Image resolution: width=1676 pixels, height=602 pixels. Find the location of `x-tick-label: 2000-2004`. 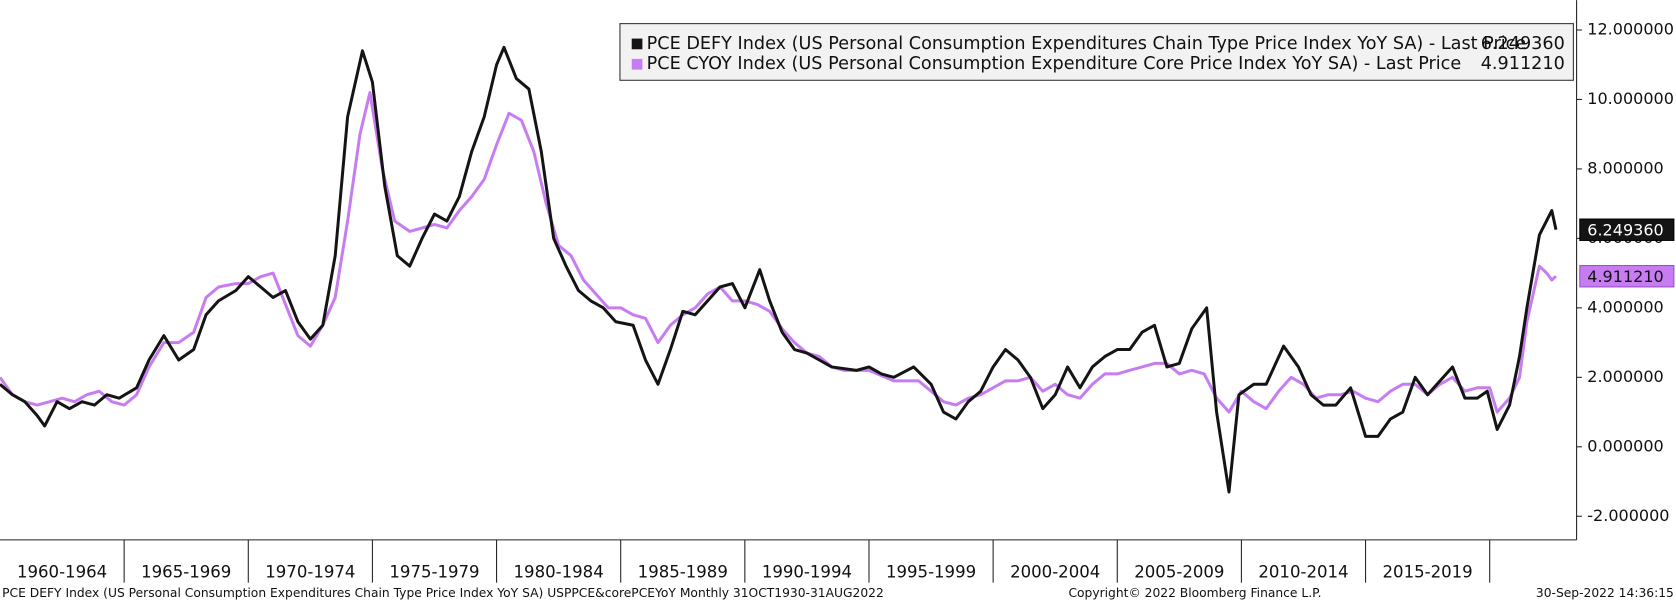

x-tick-label: 2000-2004 is located at coordinates (1055, 572).